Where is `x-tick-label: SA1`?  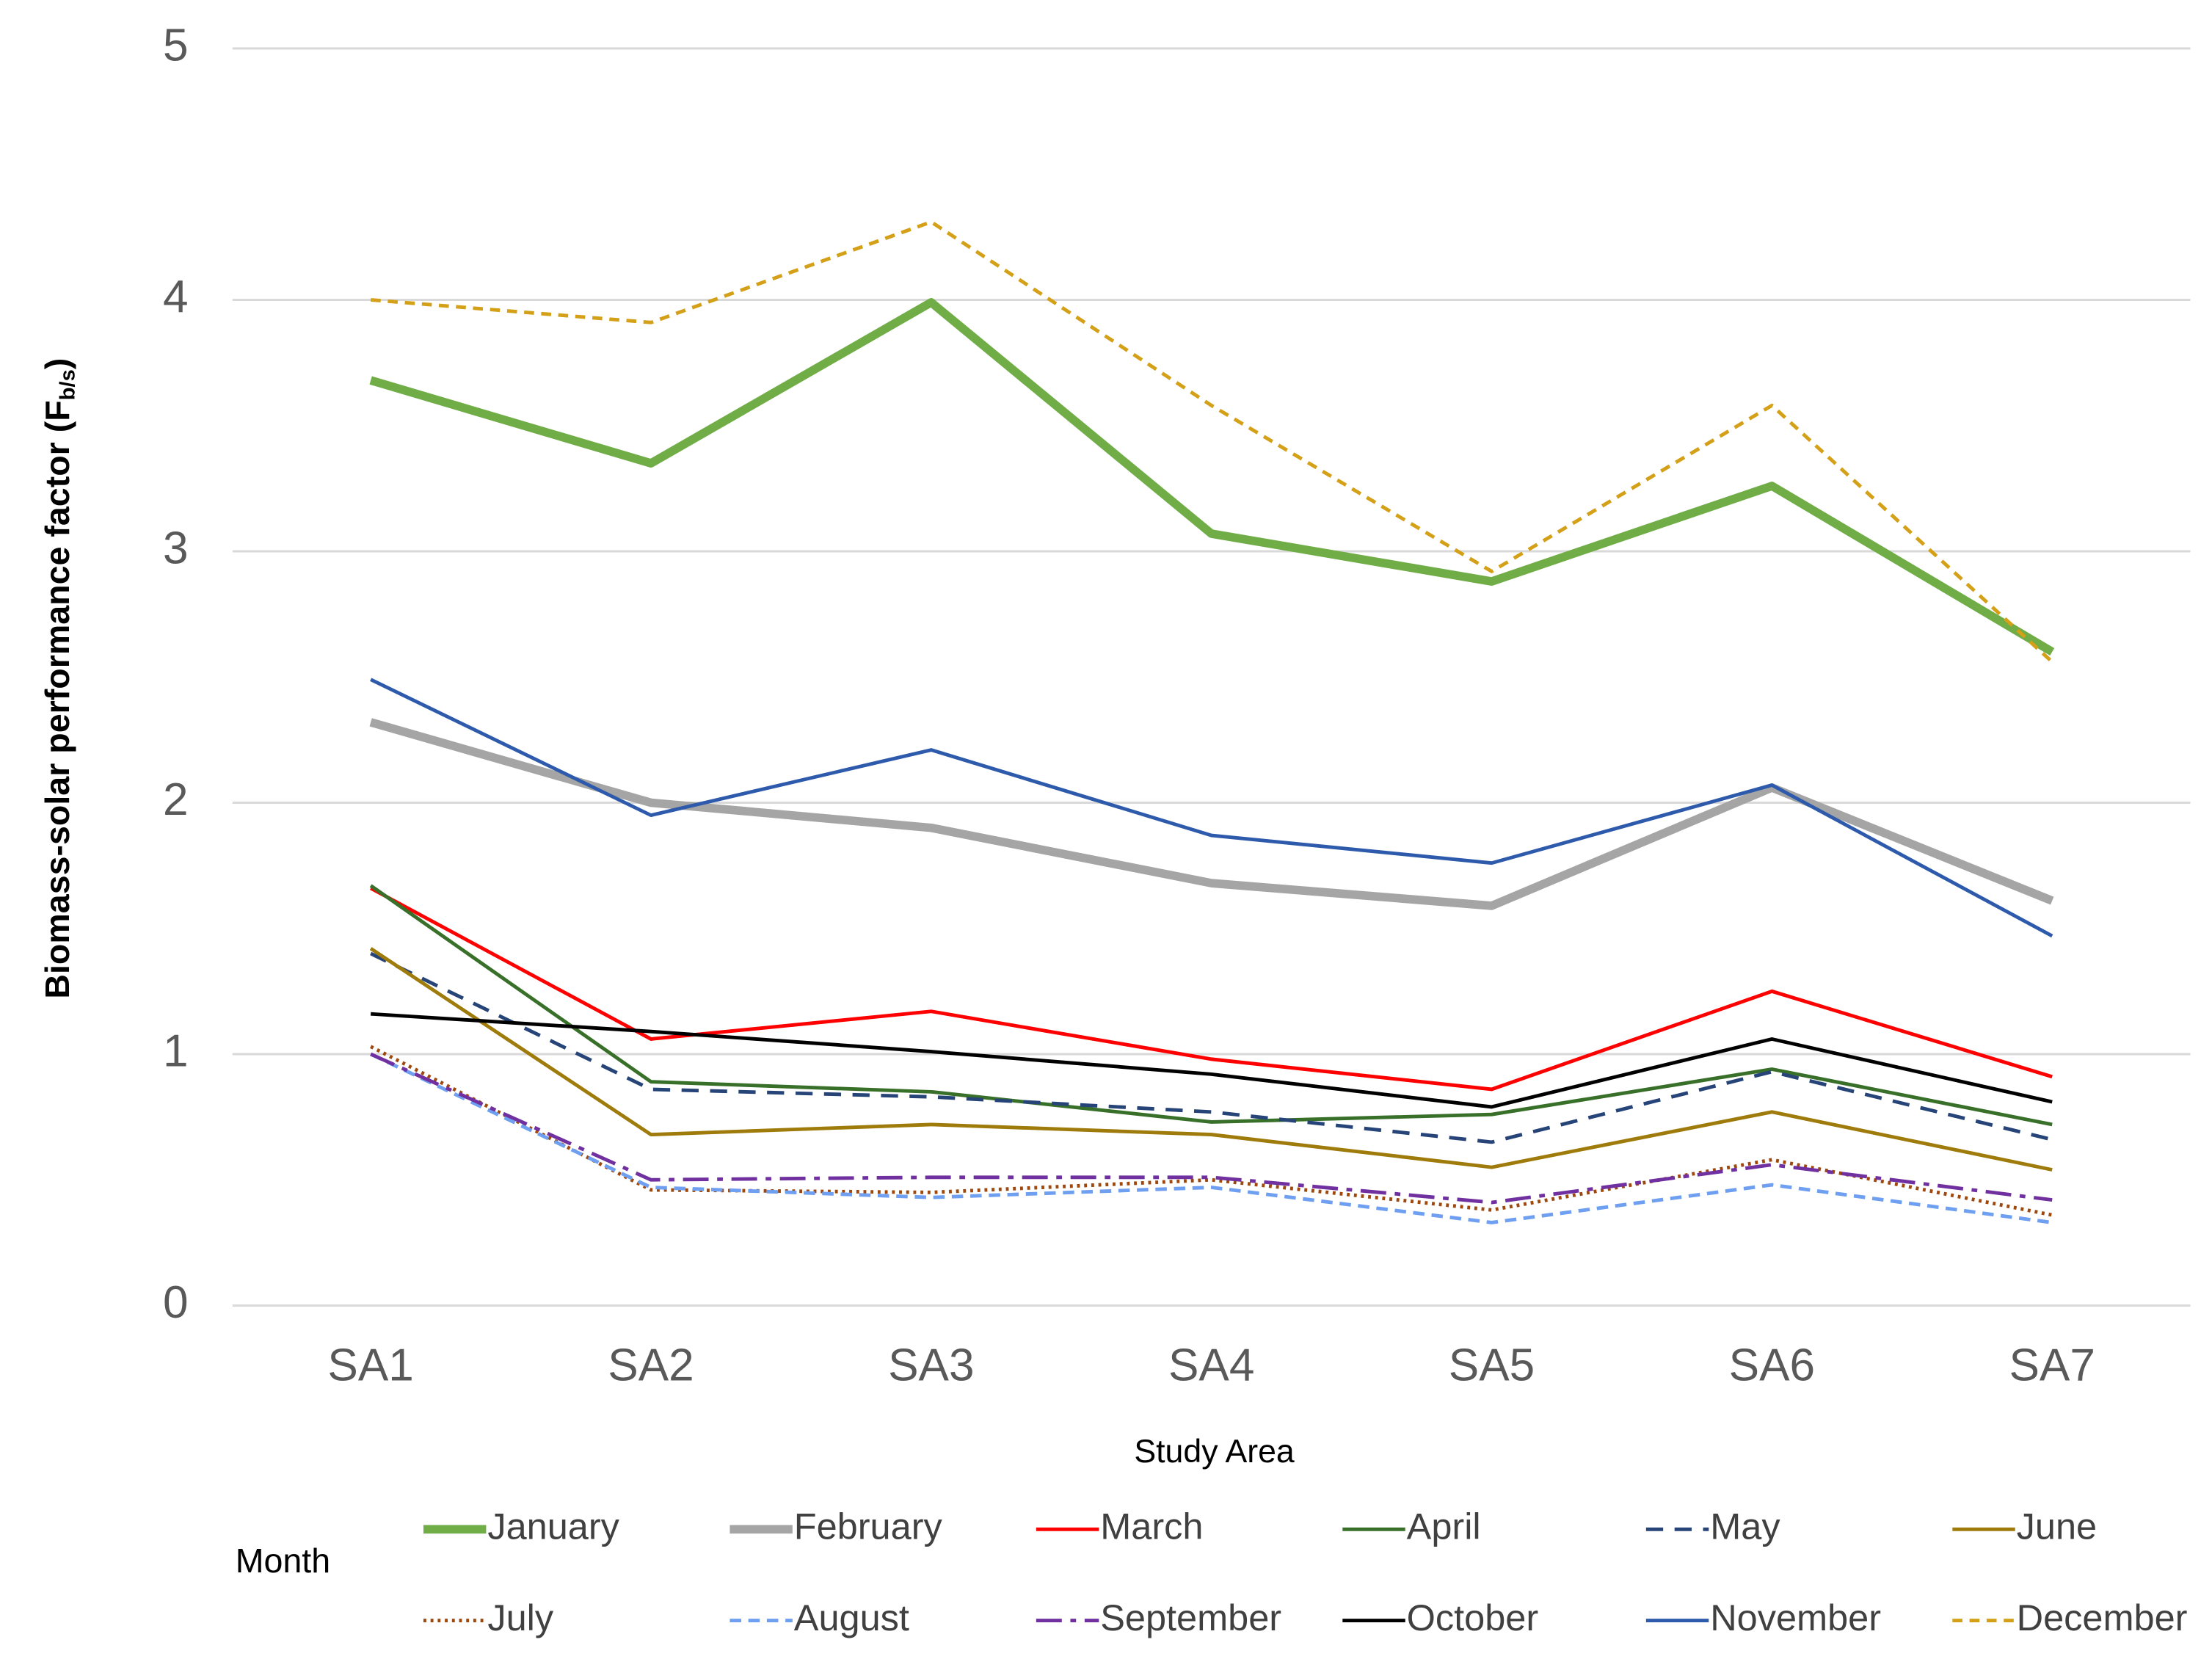 x-tick-label: SA1 is located at coordinates (370, 1365).